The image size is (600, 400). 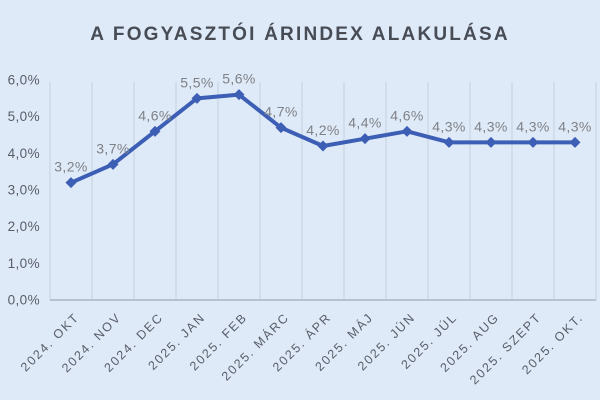 I want to click on y-axis-tick-label: 1,0%, so click(x=24, y=263).